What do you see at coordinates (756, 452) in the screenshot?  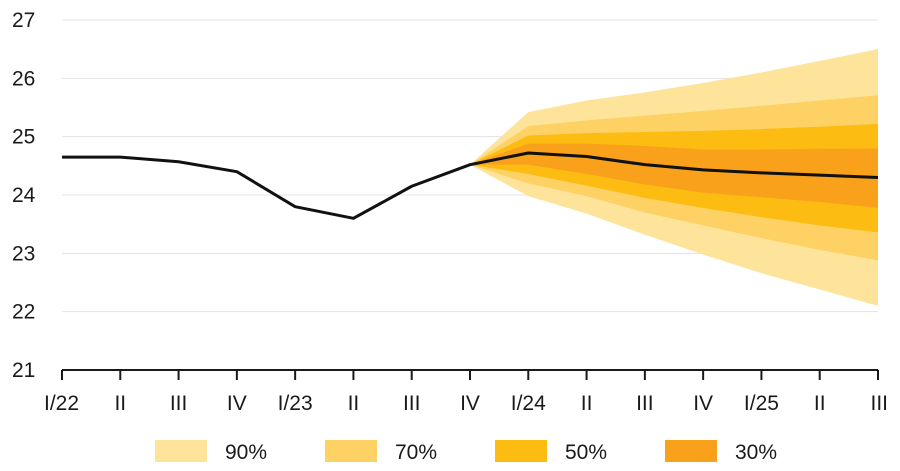 I see `legend-label: 30%` at bounding box center [756, 452].